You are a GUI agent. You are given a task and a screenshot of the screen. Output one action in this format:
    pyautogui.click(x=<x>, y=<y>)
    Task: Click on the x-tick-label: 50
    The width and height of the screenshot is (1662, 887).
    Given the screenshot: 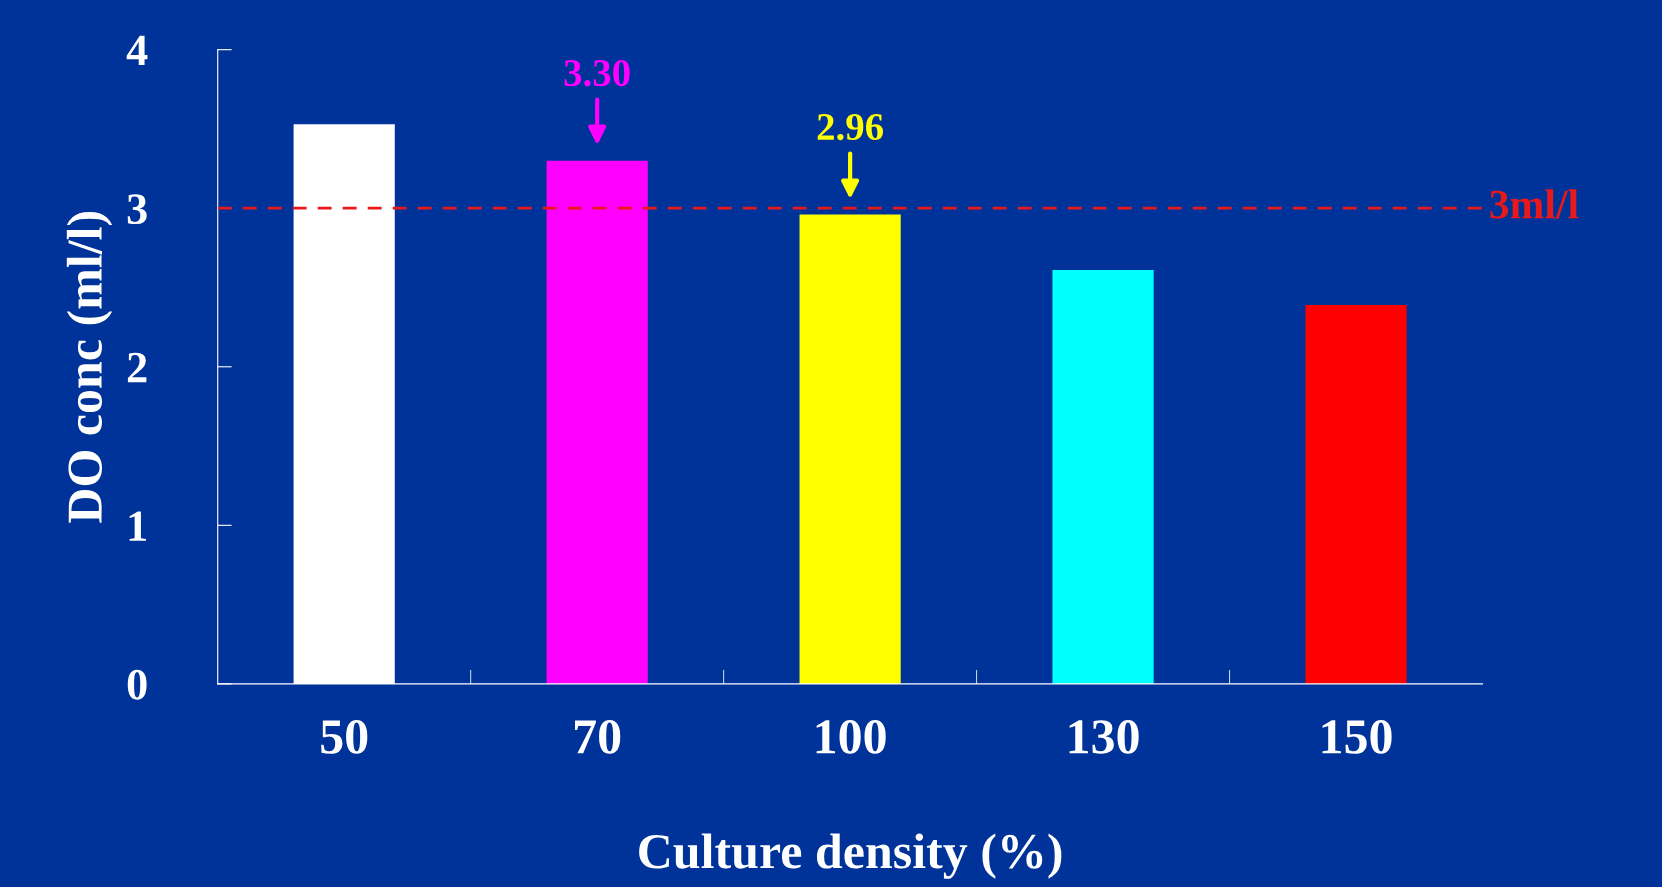 What is the action you would take?
    pyautogui.click(x=344, y=737)
    